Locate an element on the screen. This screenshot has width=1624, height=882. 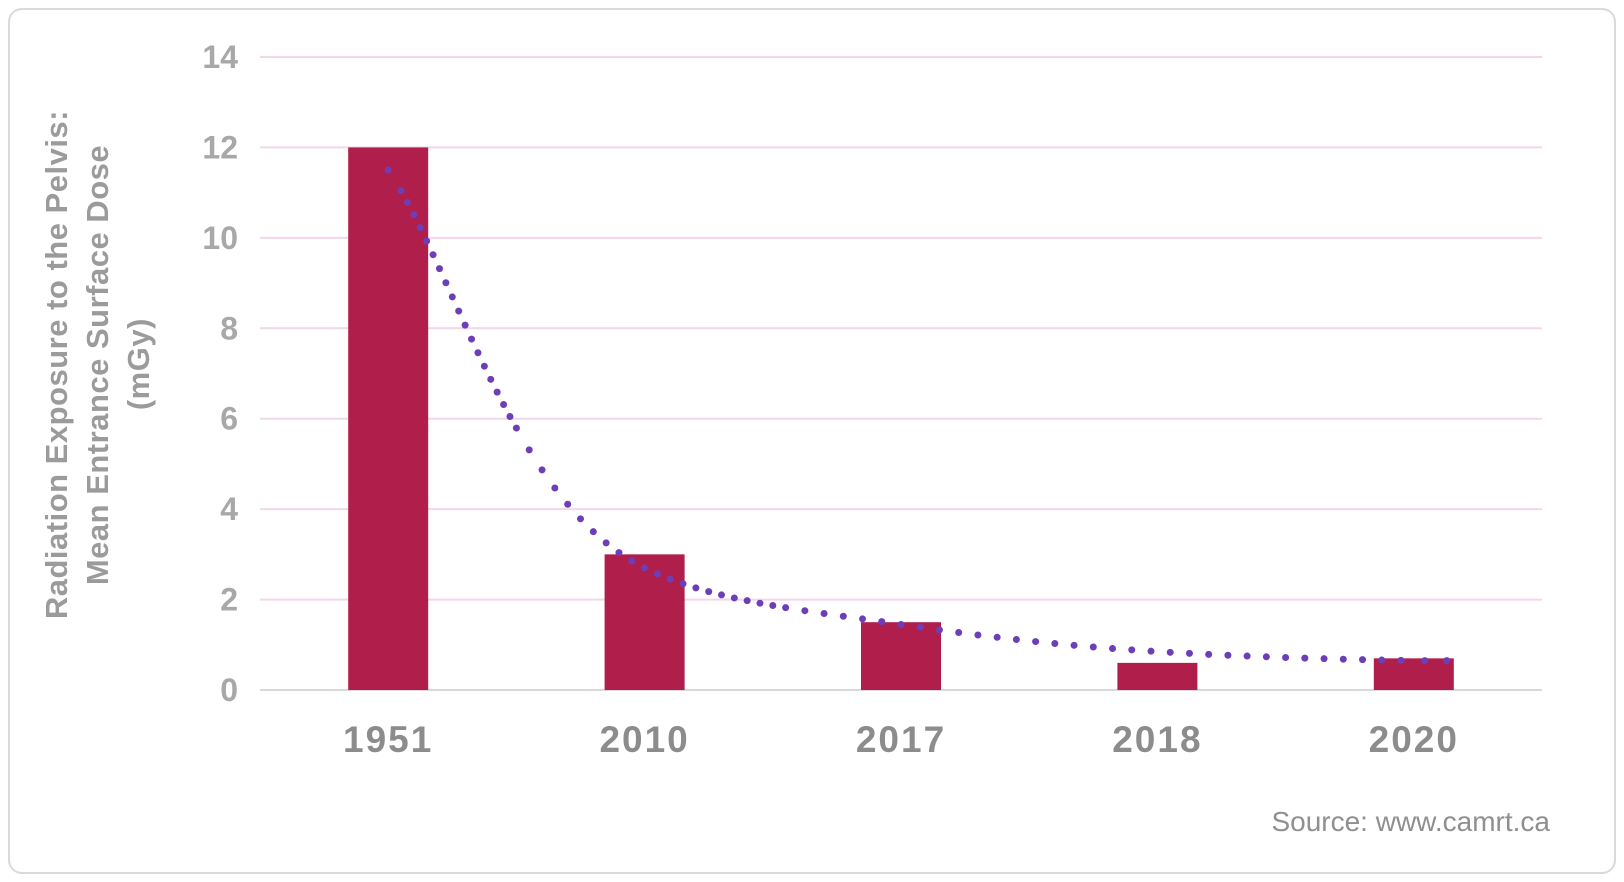
y-axis-title-line: (mGy) is located at coordinates (138, 365).